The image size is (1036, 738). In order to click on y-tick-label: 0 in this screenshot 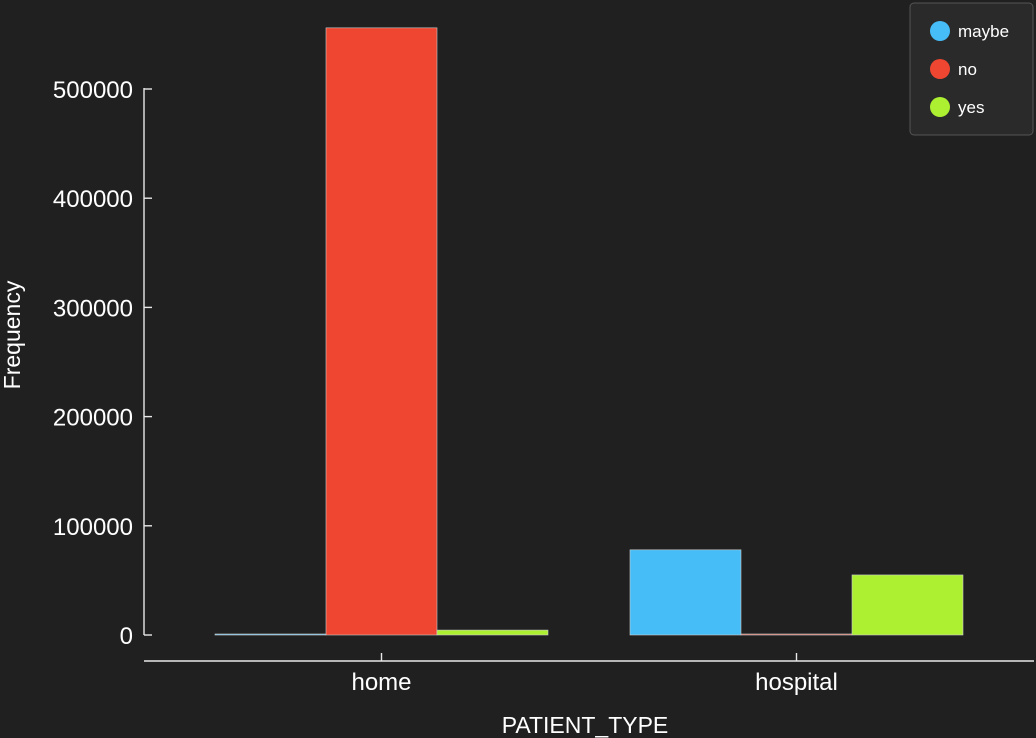, I will do `click(126, 636)`.